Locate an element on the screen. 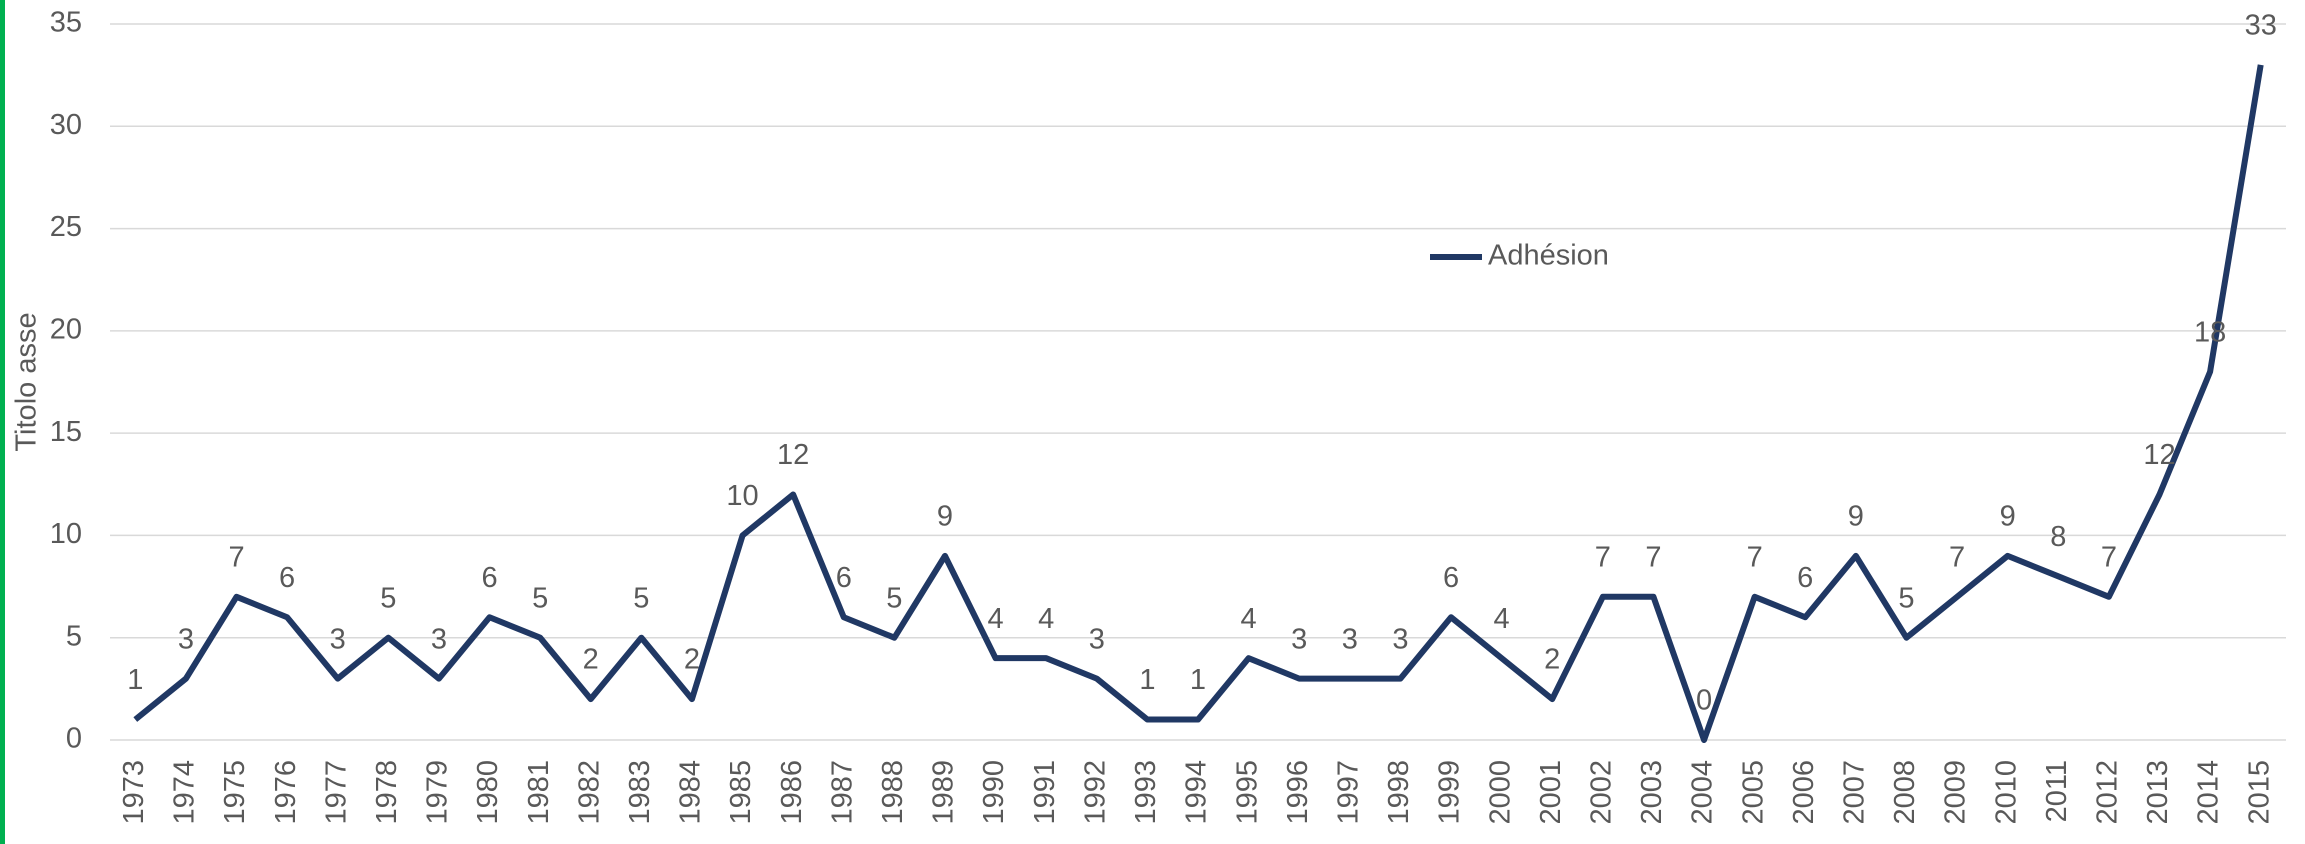 Image resolution: width=2305 pixels, height=844 pixels. x-tick-label: 1974 is located at coordinates (185, 792).